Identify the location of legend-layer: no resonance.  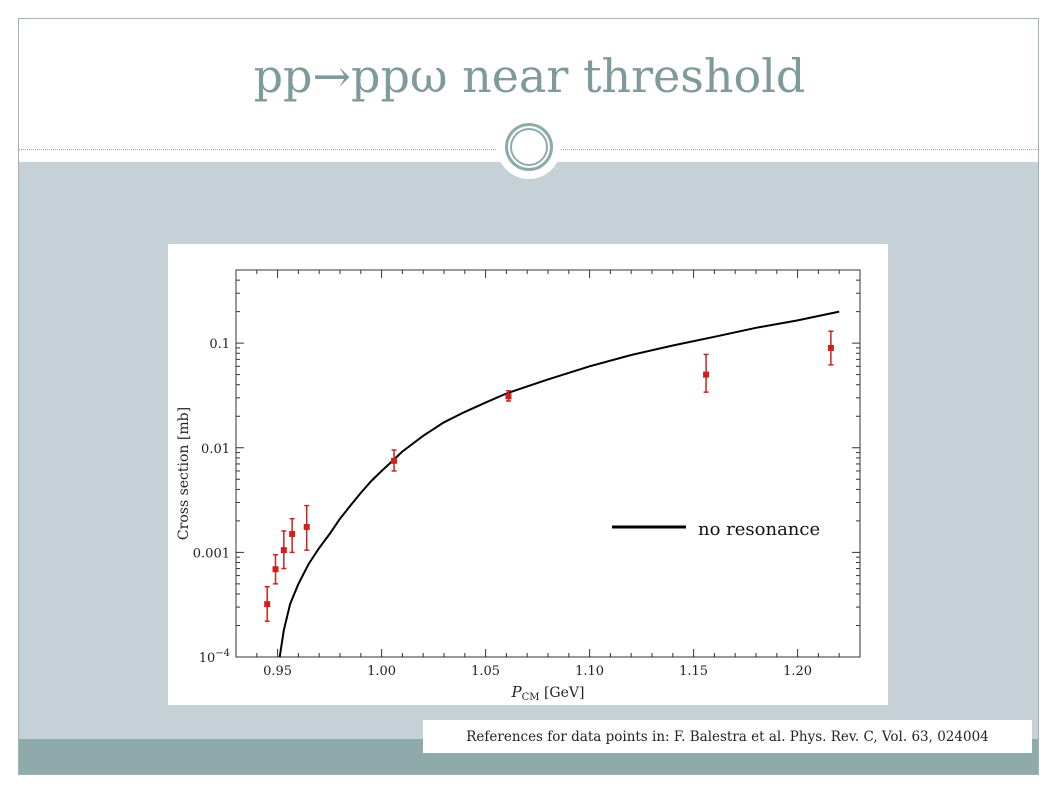
(716, 529).